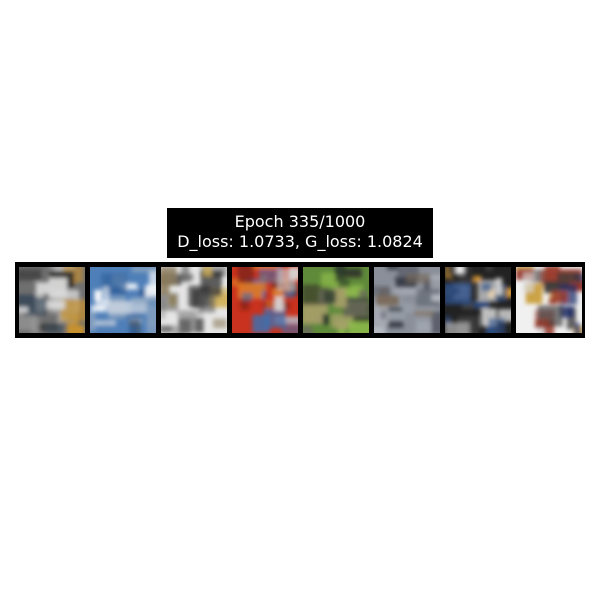  Describe the element at coordinates (300, 221) in the screenshot. I see `epoch-label: Epoch 335/1000` at that location.